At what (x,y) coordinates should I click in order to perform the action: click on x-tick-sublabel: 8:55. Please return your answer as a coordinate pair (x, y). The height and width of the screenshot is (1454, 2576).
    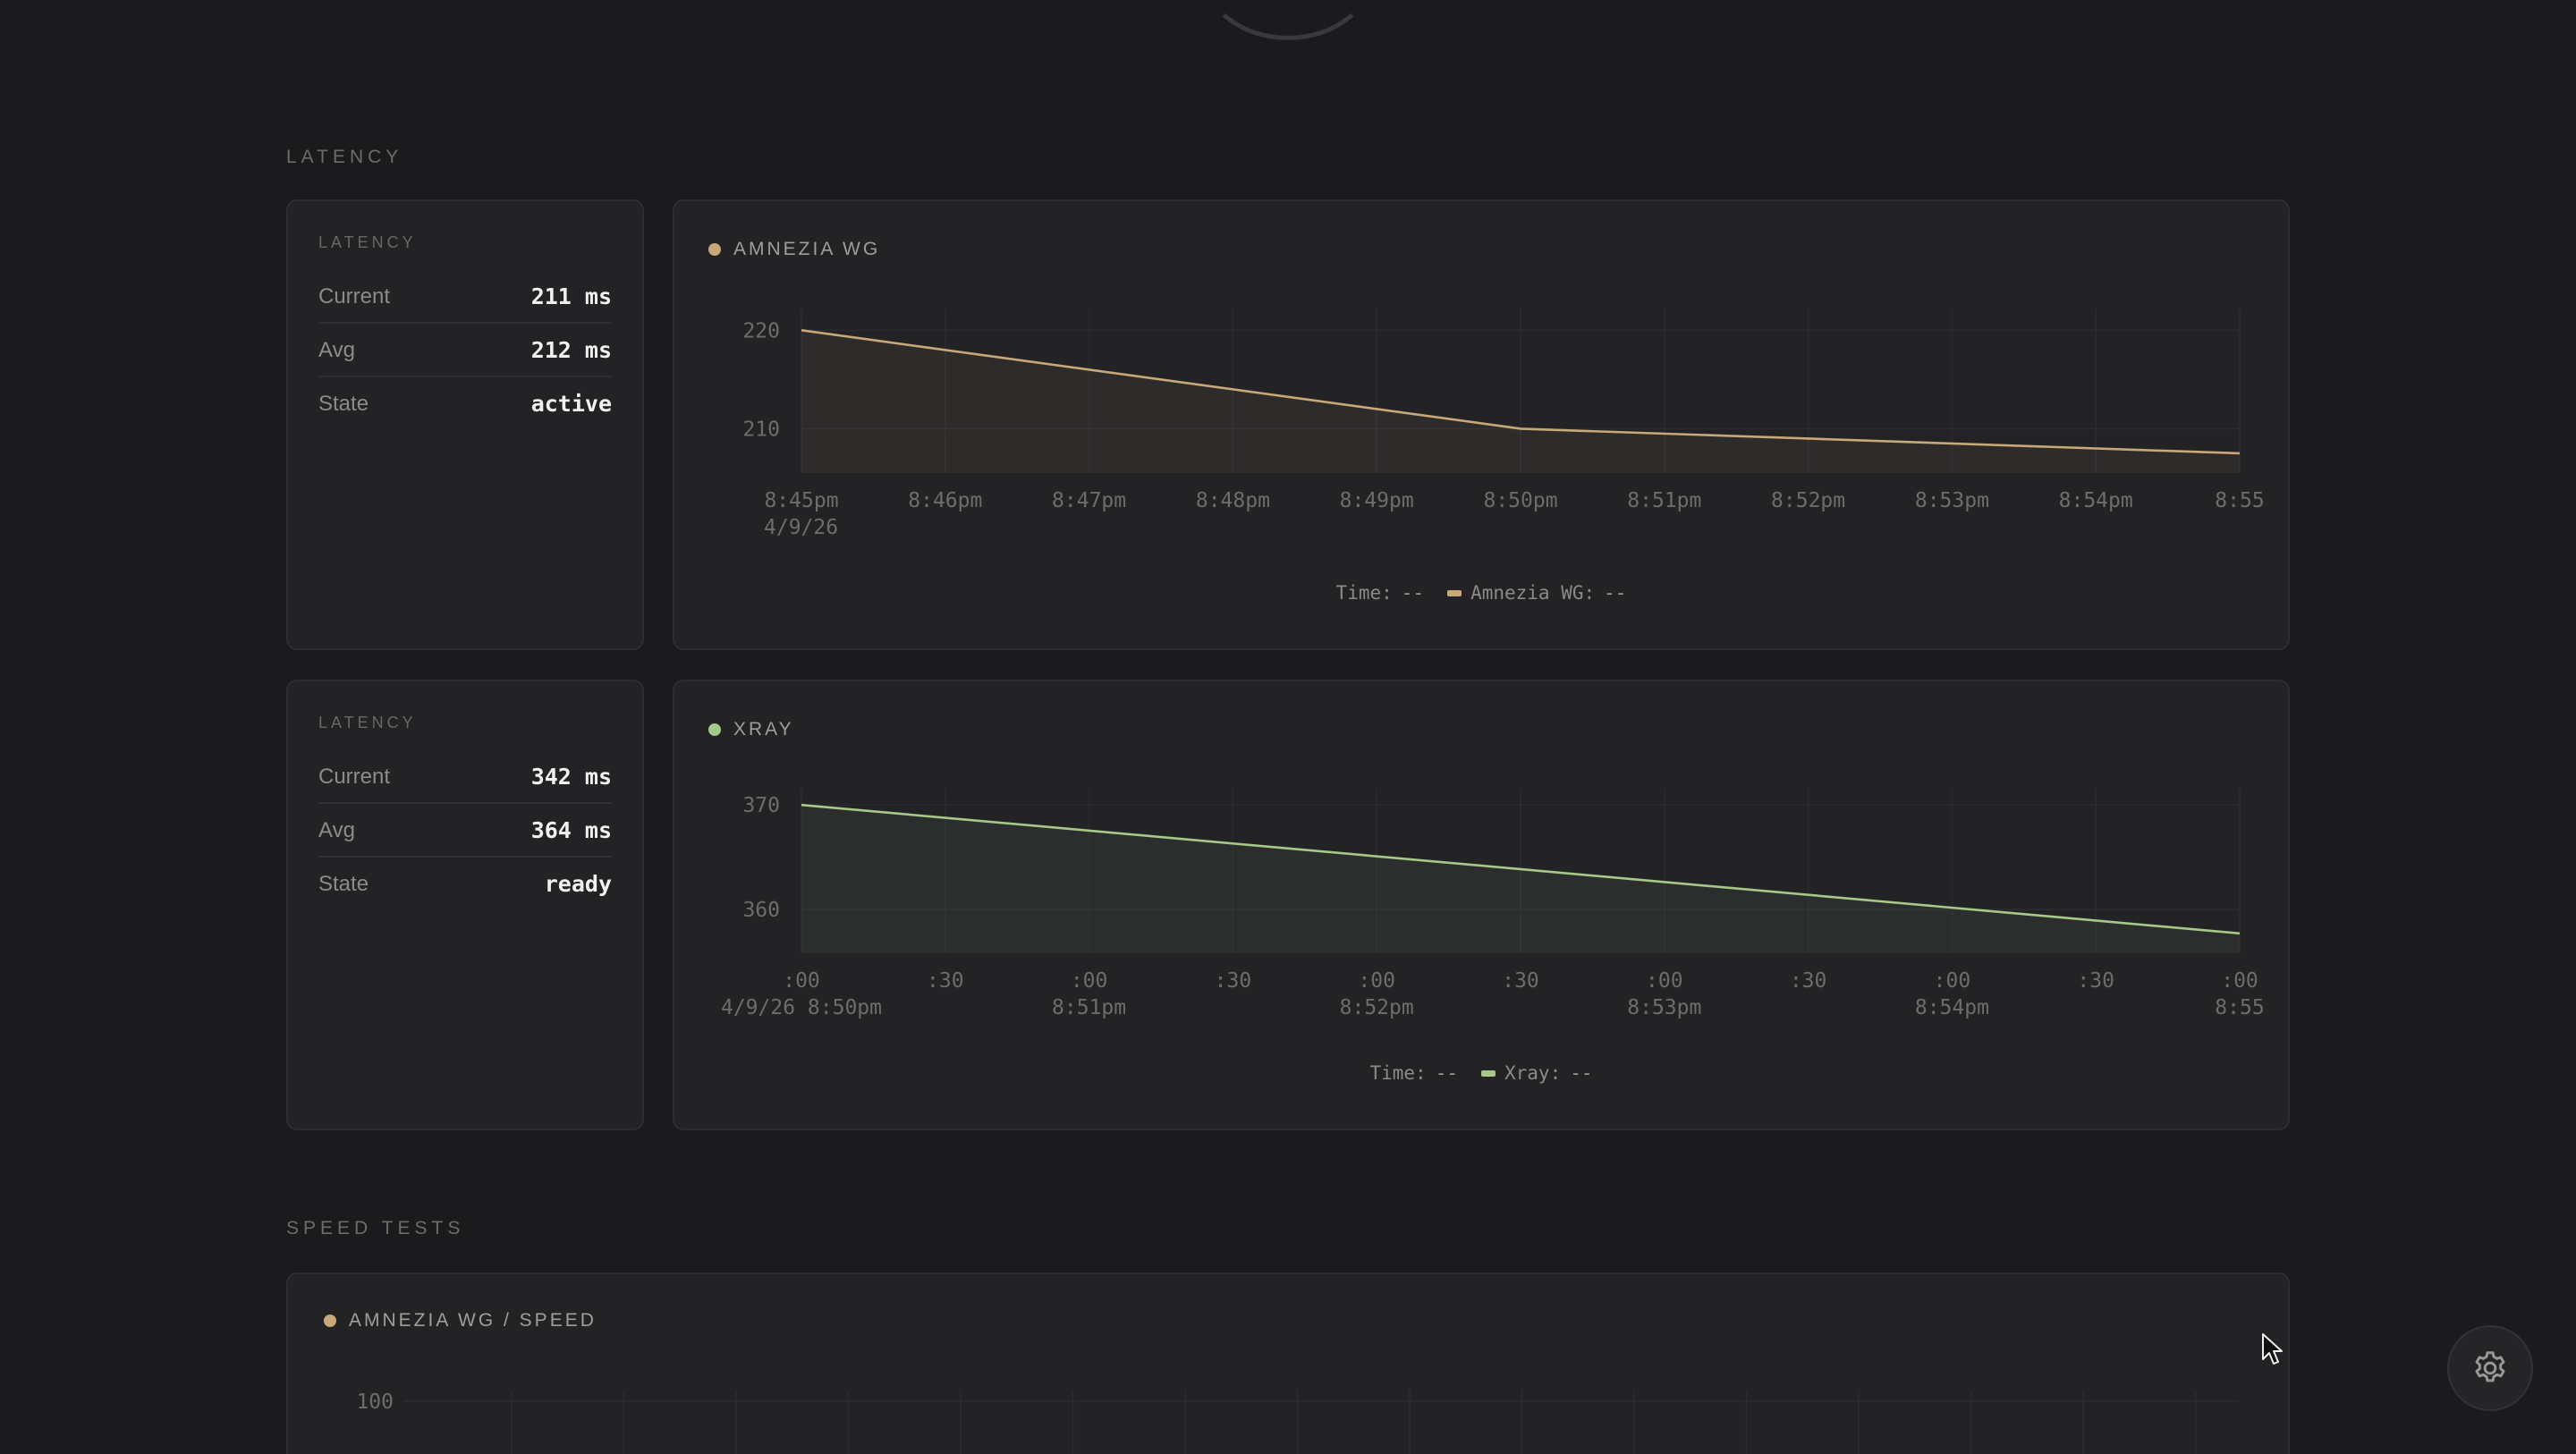
    Looking at the image, I should click on (2239, 1008).